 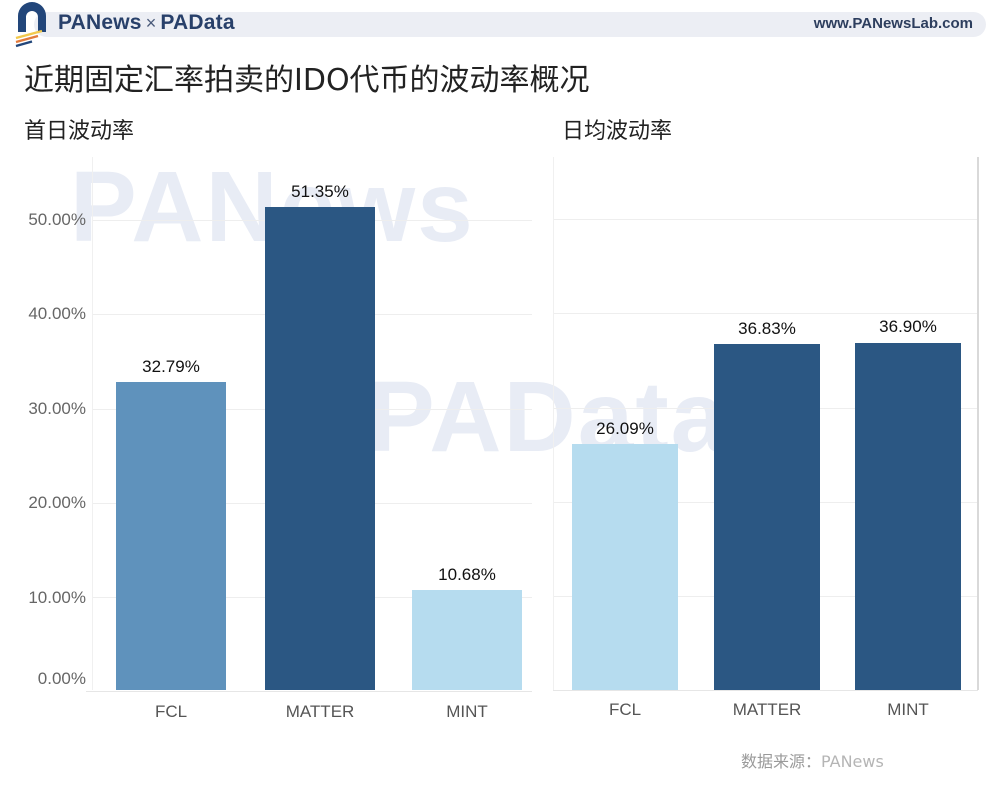 What do you see at coordinates (171, 536) in the screenshot?
I see `bar-fcl-first-day` at bounding box center [171, 536].